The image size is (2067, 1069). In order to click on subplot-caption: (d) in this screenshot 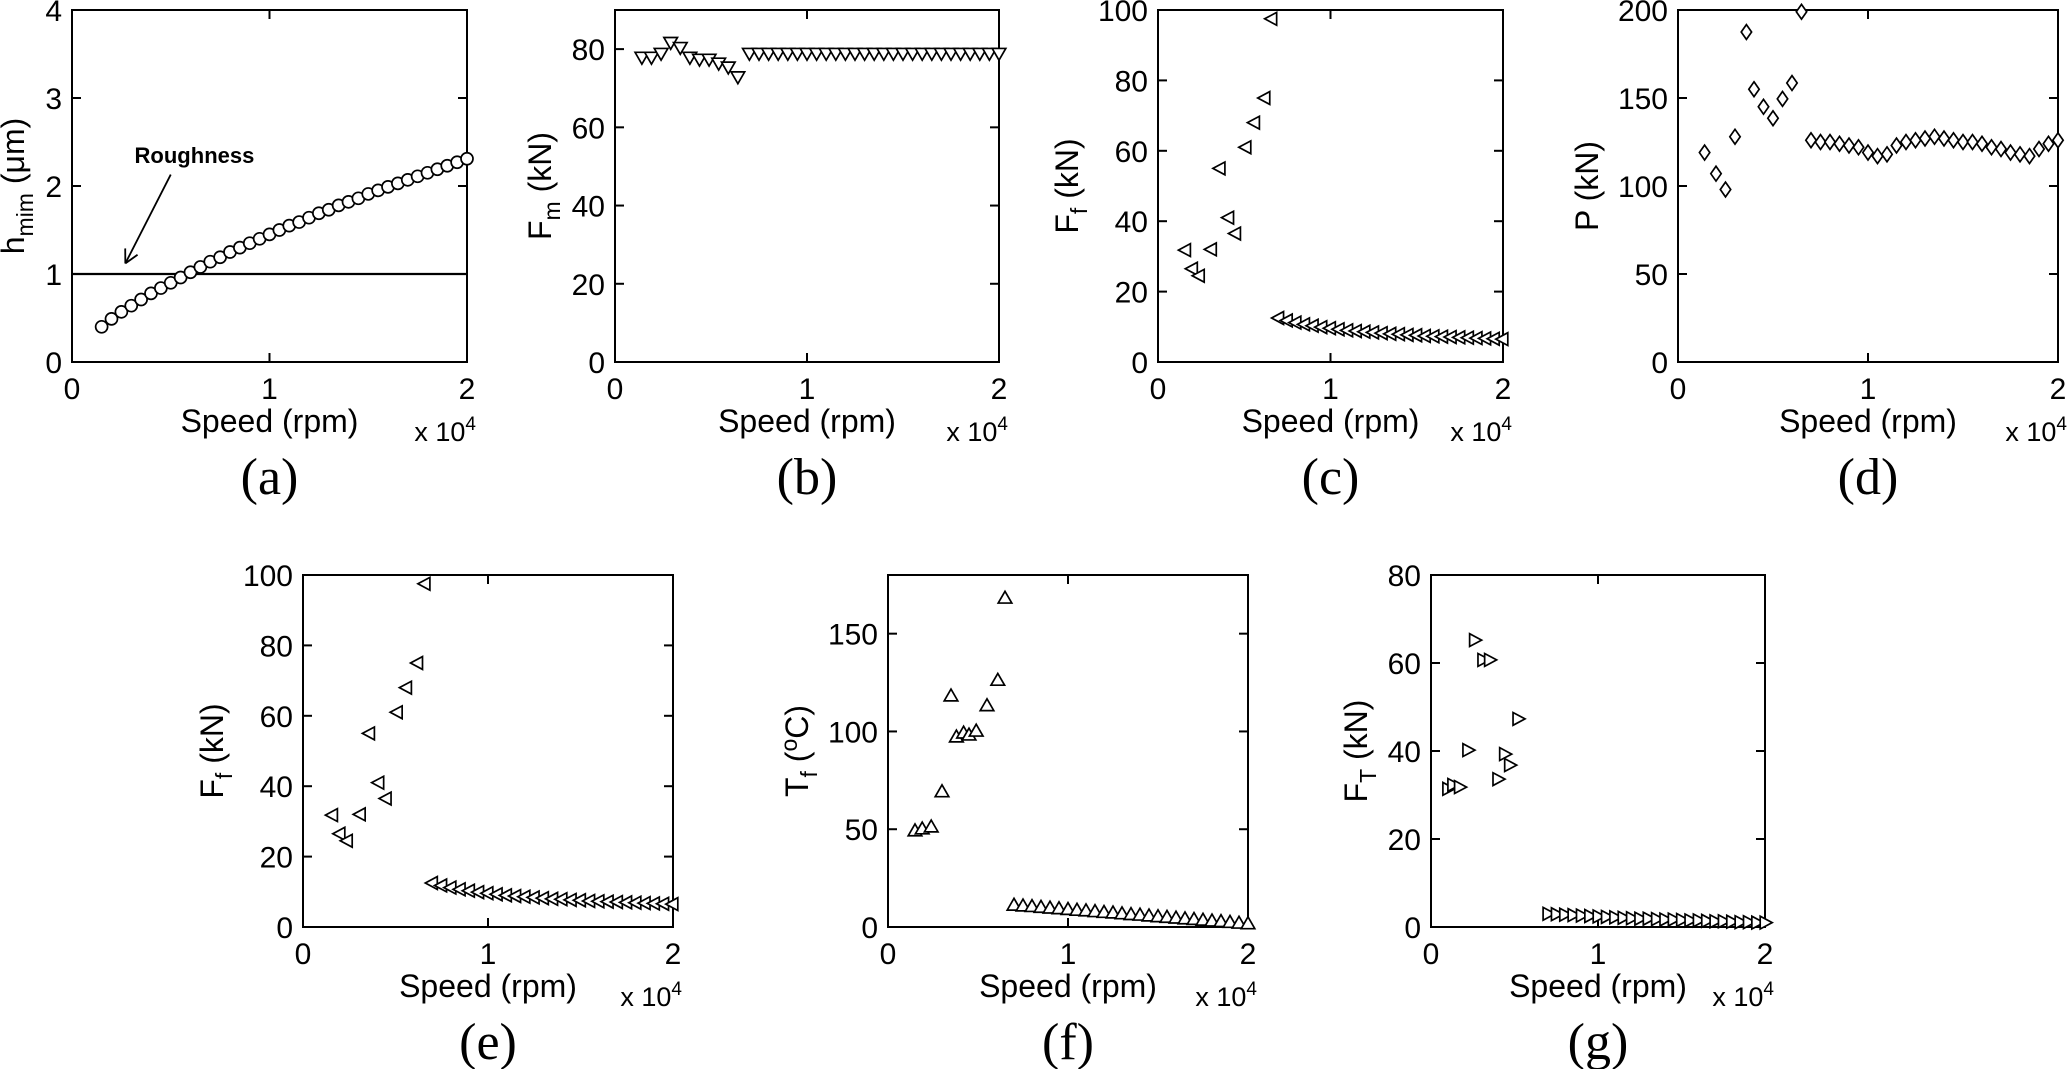, I will do `click(1868, 477)`.